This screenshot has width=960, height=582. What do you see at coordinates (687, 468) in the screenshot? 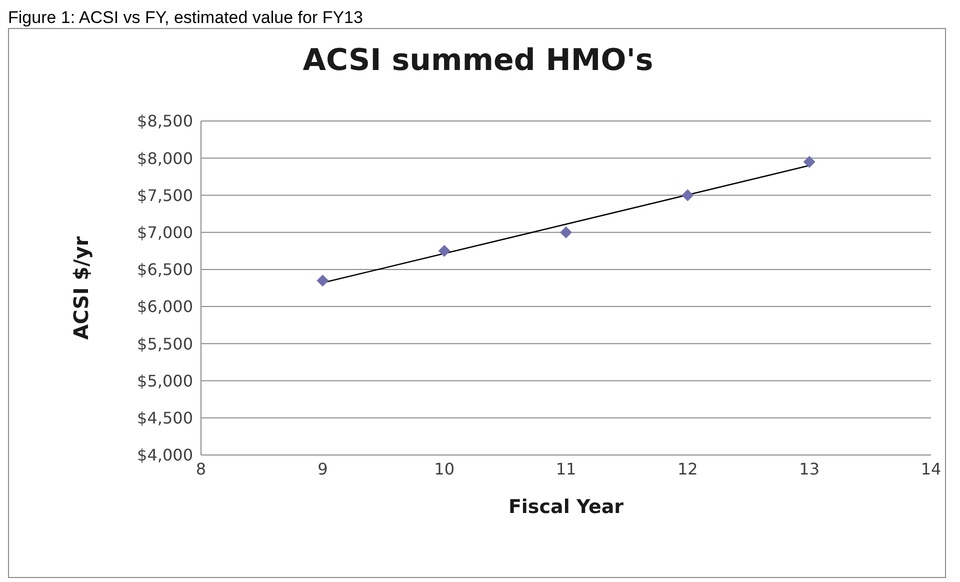
I see `x-tick-label: 12` at bounding box center [687, 468].